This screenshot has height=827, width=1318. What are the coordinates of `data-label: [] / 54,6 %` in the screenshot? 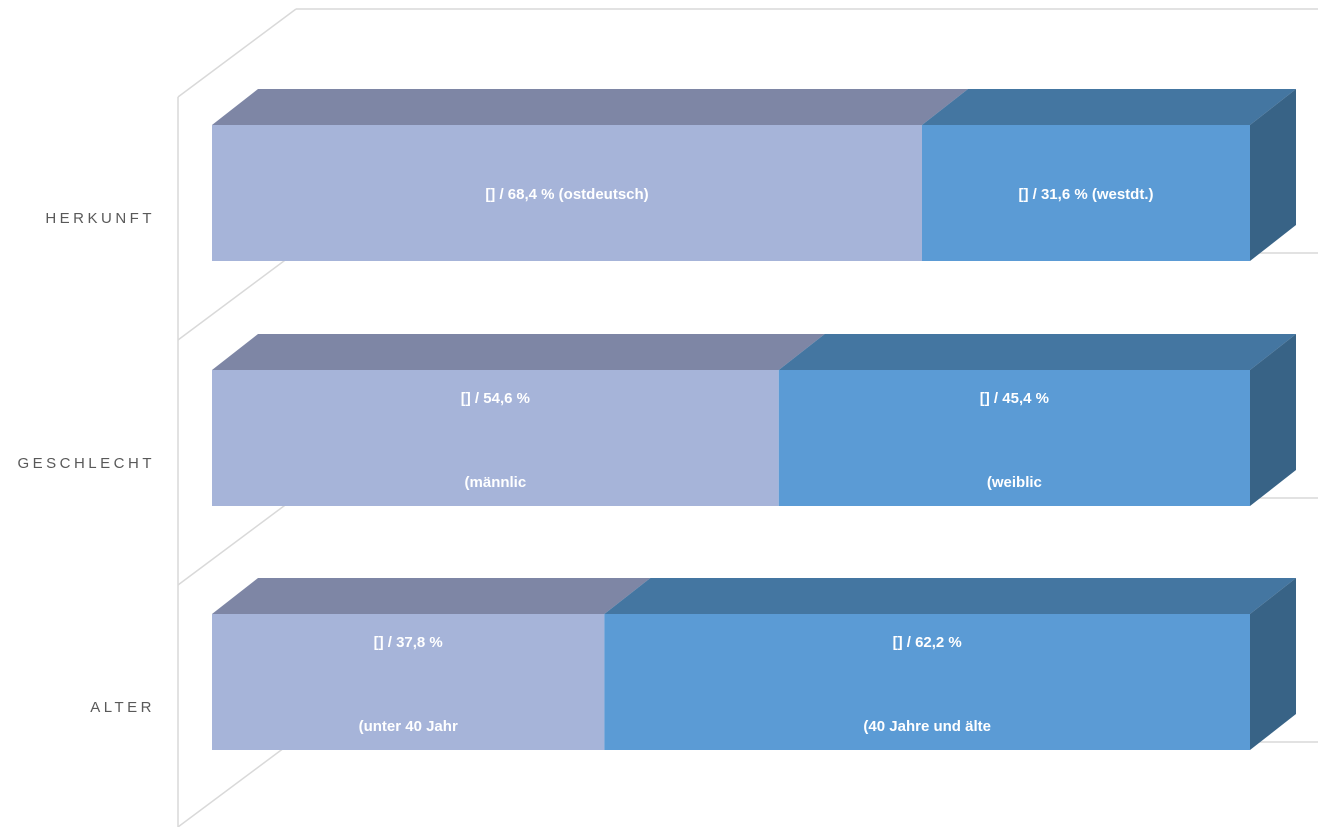 It's located at (495, 398).